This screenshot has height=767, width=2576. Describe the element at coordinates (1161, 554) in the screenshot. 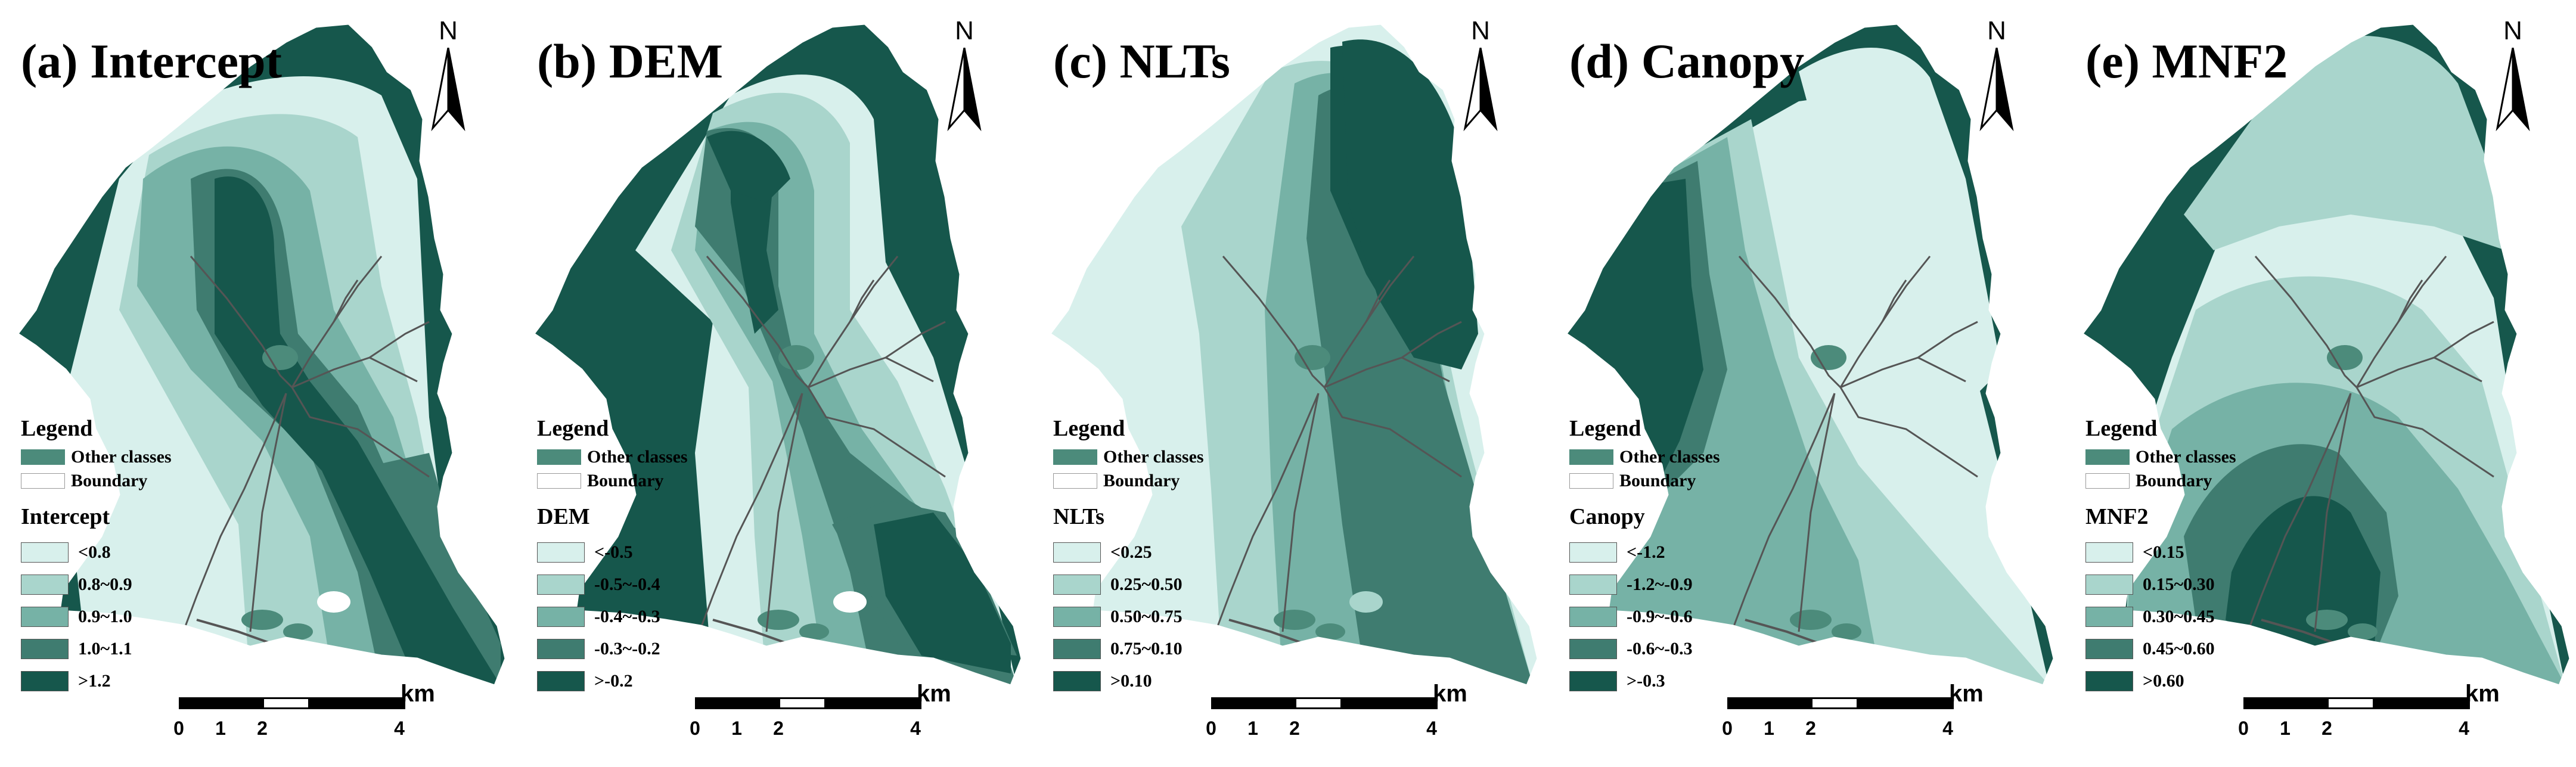

I see `legend-class-1: <0.25` at that location.